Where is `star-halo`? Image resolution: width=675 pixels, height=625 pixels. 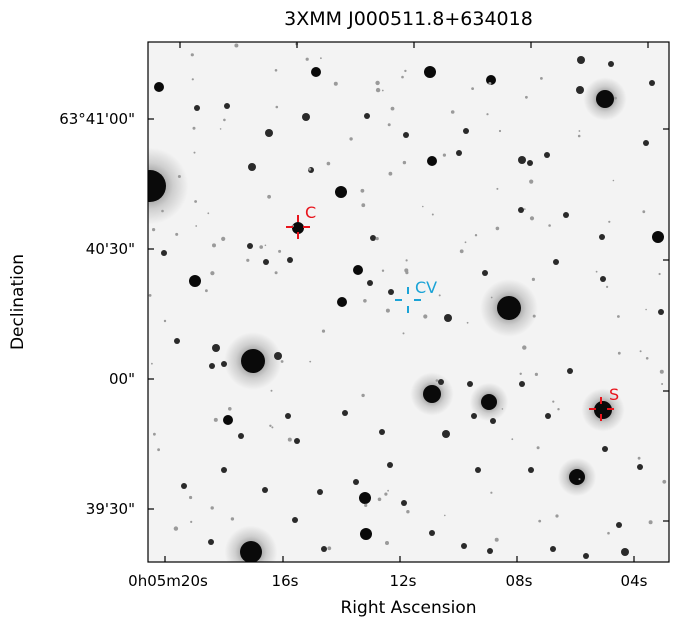
star-halo is located at coordinates (168, 186).